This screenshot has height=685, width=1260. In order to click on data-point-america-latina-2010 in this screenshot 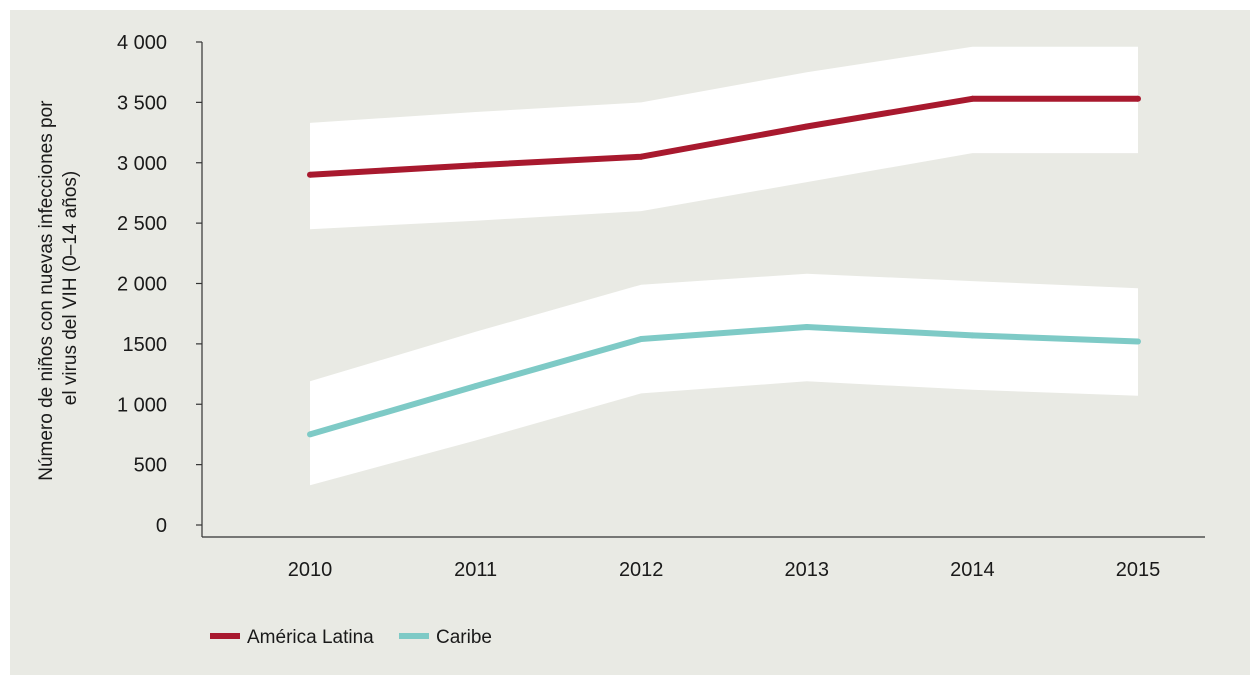, I will do `click(310, 174)`.